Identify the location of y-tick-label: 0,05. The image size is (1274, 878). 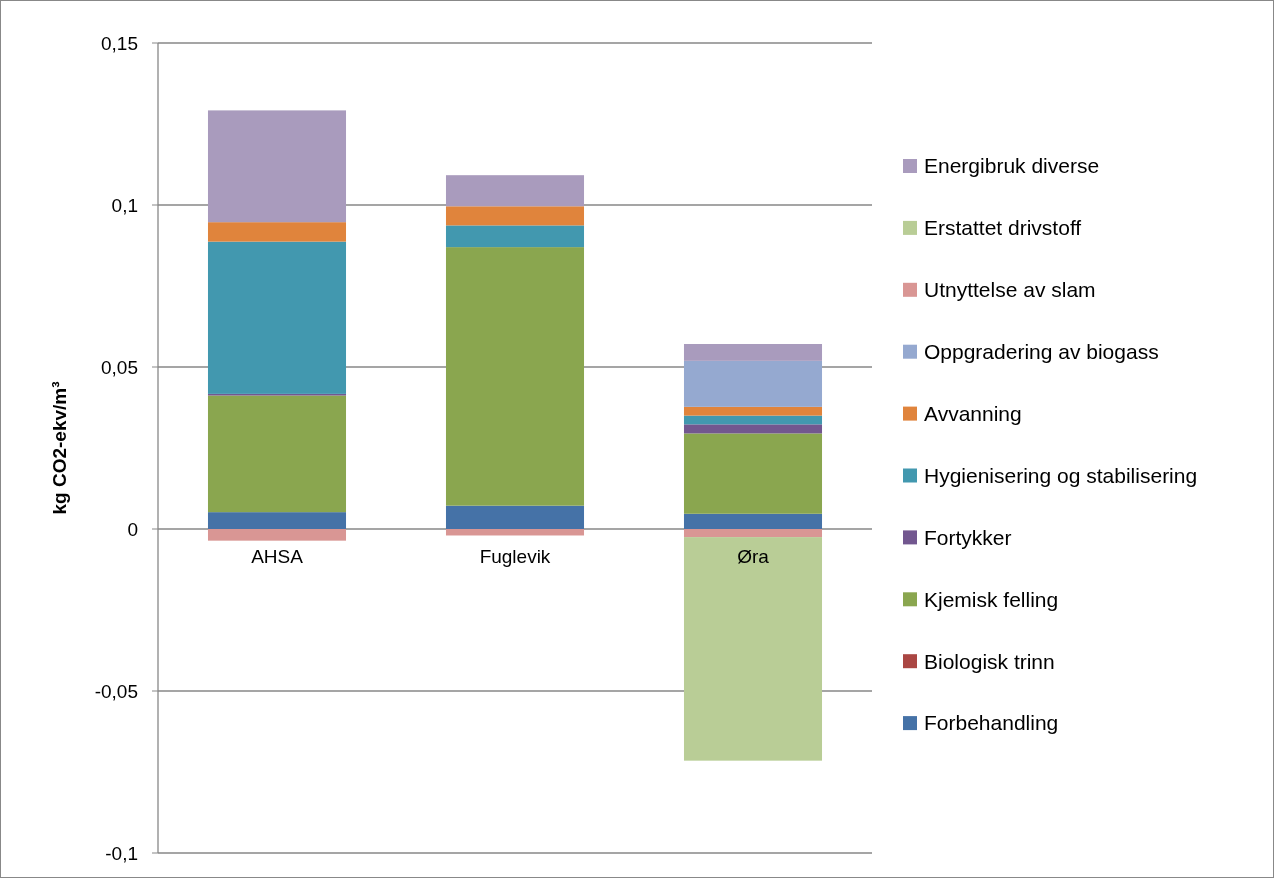
(119, 367).